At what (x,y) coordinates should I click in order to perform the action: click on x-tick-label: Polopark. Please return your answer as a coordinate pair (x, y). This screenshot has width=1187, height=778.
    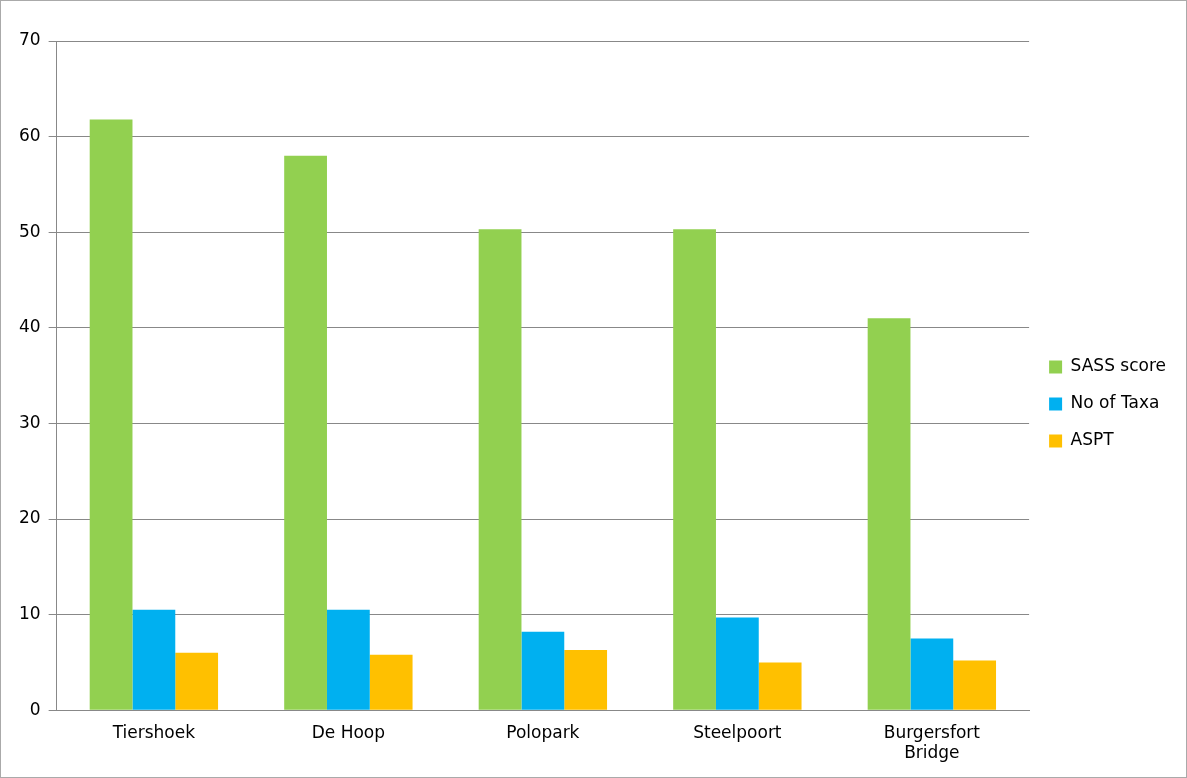
    Looking at the image, I should click on (543, 731).